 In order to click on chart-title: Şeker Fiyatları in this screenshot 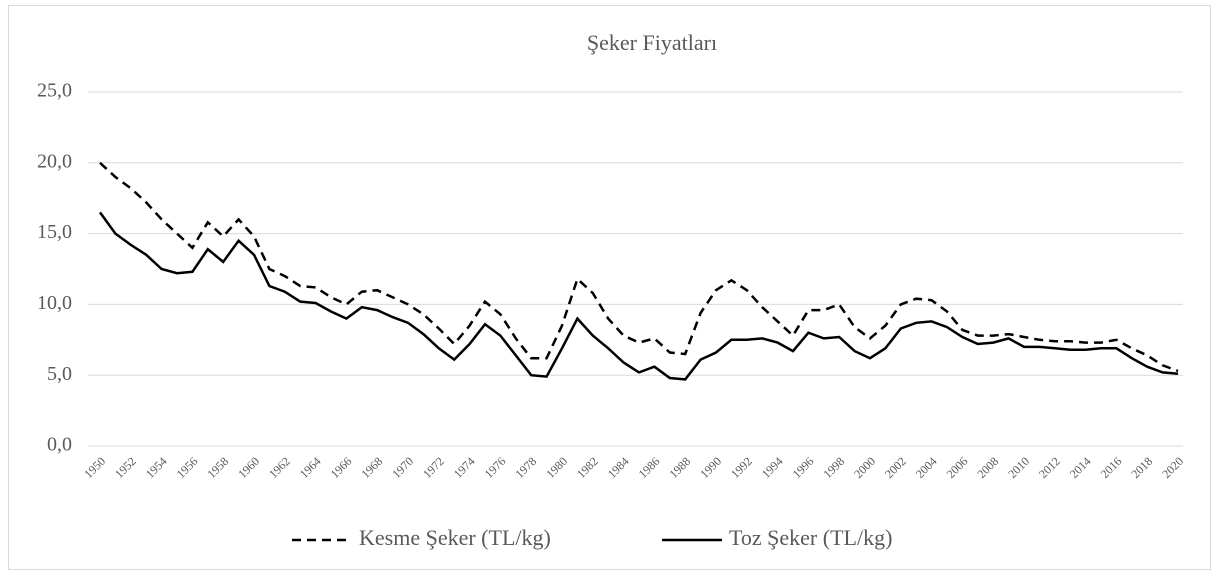, I will do `click(652, 42)`.